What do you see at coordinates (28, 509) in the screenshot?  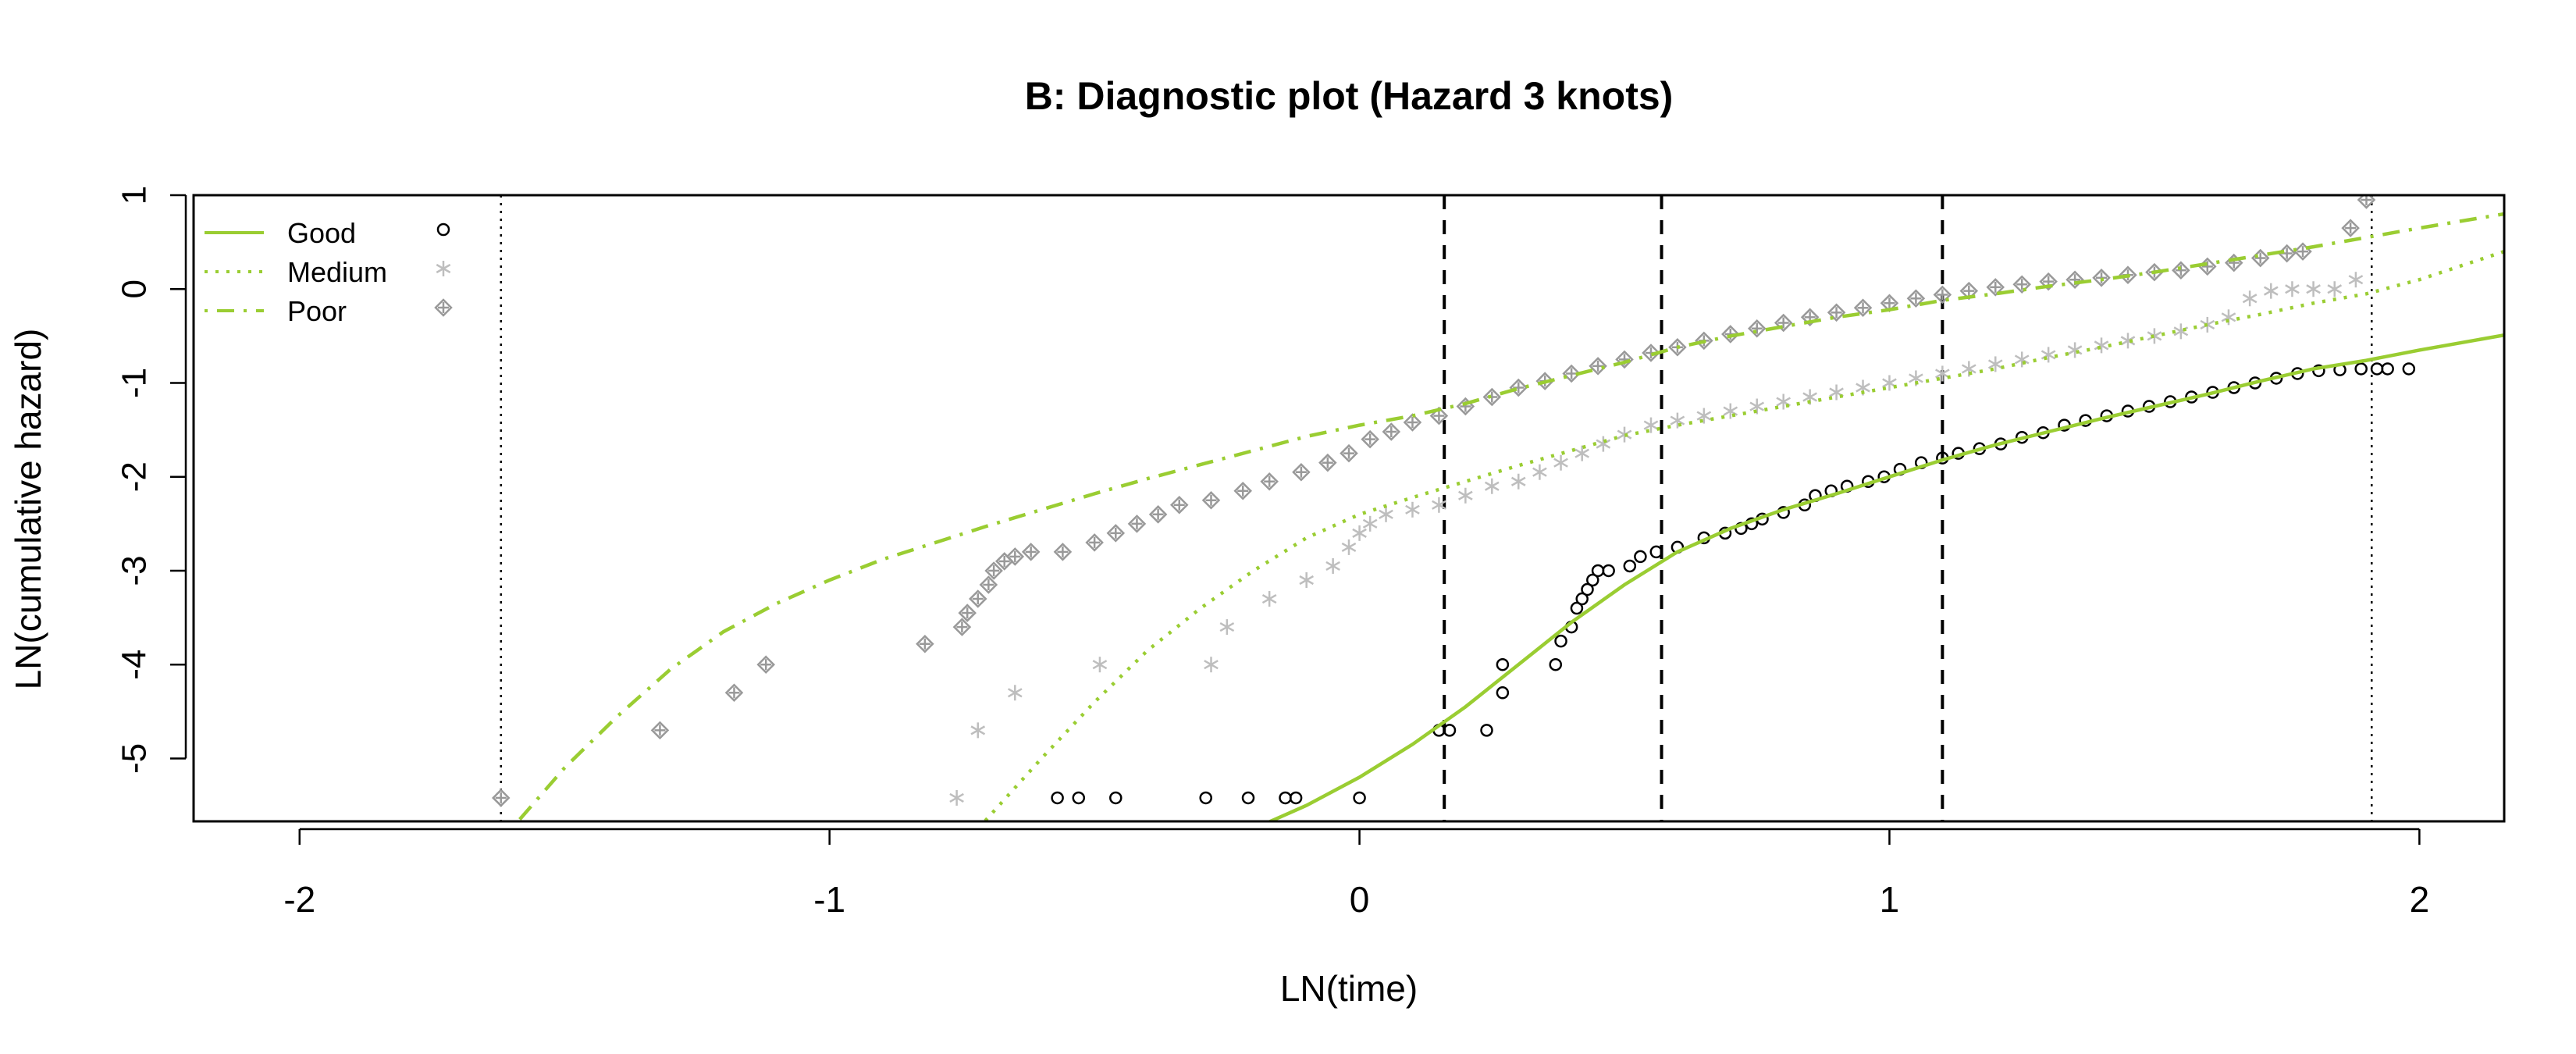 I see `y-axis-label: LN(cumulative hazard)` at bounding box center [28, 509].